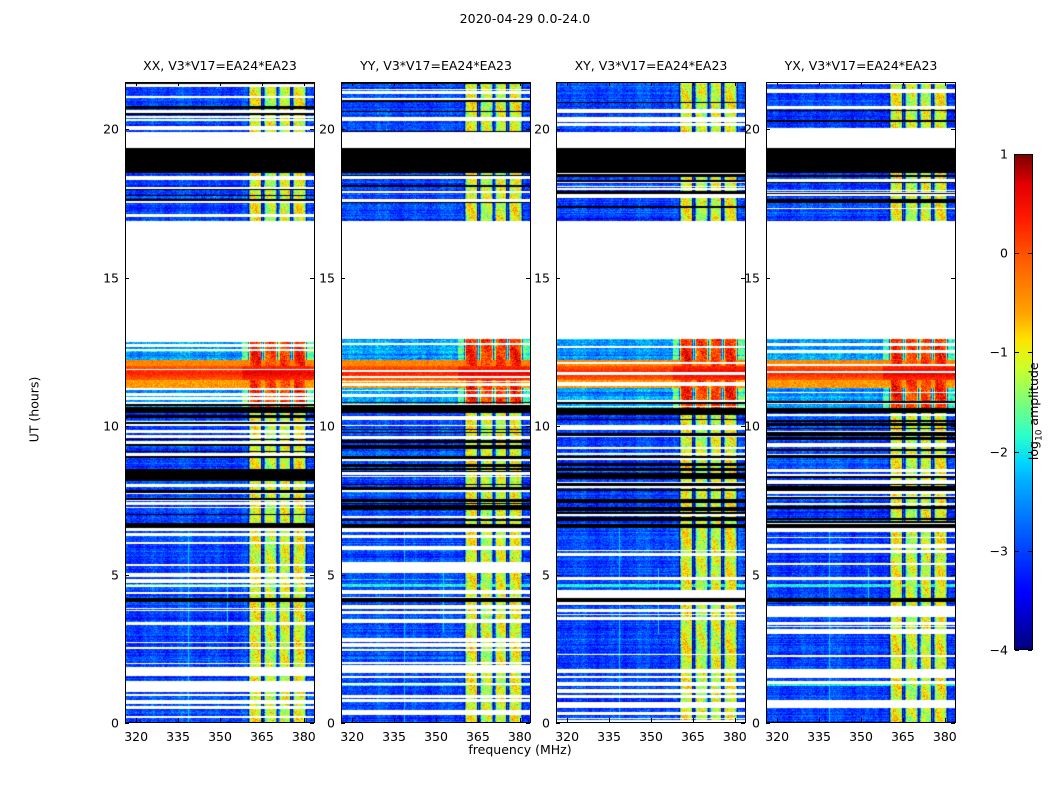 Image resolution: width=1050 pixels, height=800 pixels. I want to click on colorbar-tick-label: −4, so click(998, 650).